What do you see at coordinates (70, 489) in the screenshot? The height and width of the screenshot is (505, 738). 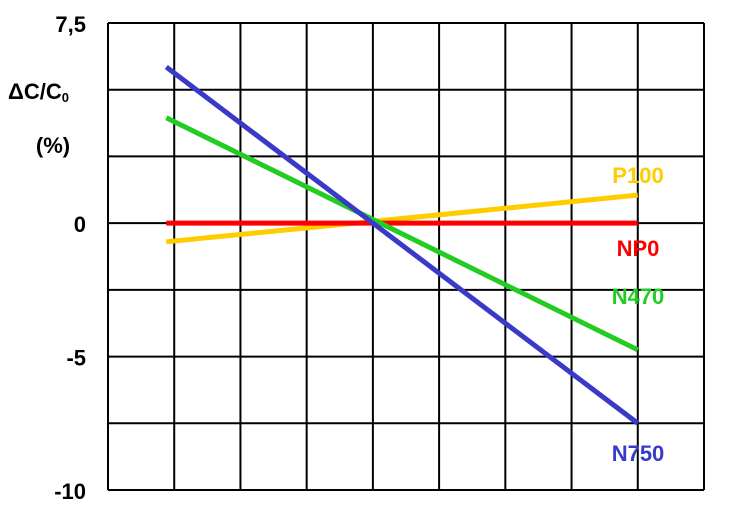 I see `y-tick-label: -10` at bounding box center [70, 489].